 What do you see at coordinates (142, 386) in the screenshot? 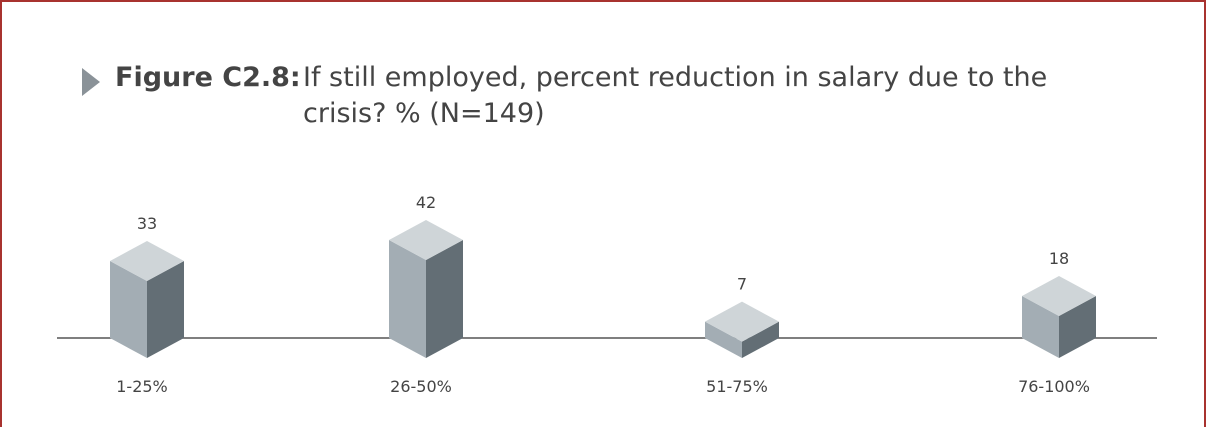
I see `x-tick-label: 1-25%` at bounding box center [142, 386].